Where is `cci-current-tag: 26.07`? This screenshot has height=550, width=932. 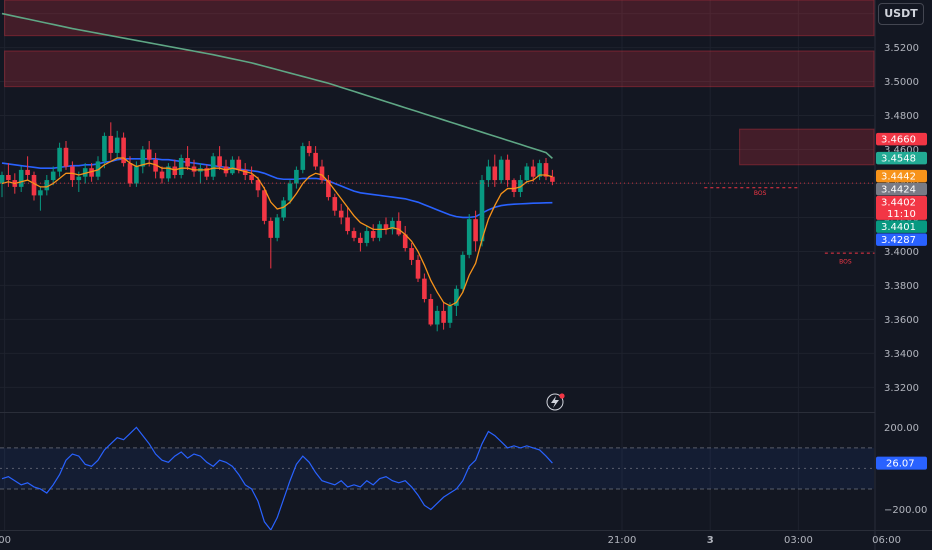
cci-current-tag: 26.07 is located at coordinates (901, 463).